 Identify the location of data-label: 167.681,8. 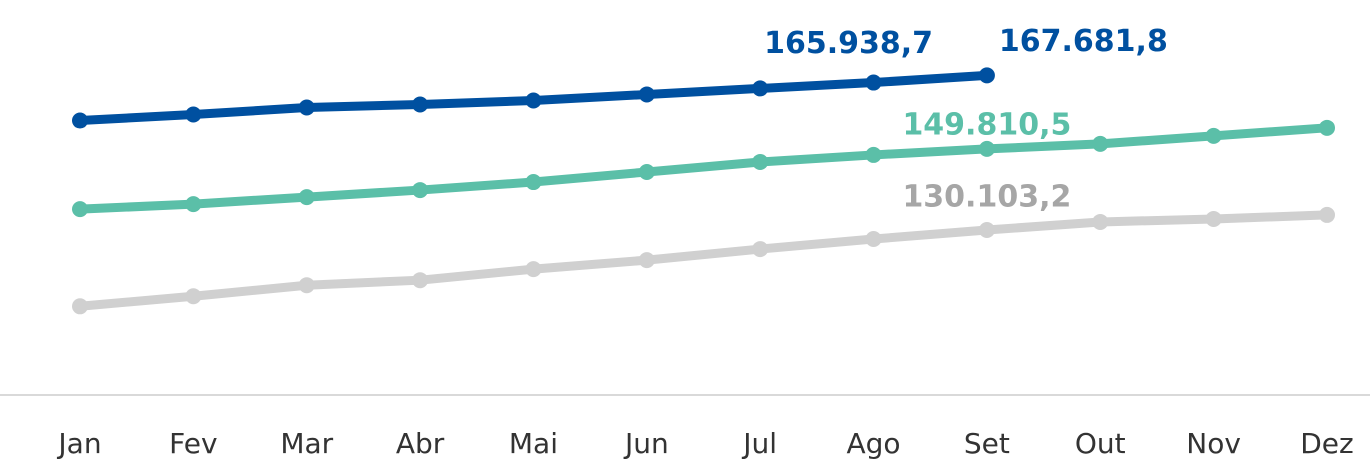
(1083, 41).